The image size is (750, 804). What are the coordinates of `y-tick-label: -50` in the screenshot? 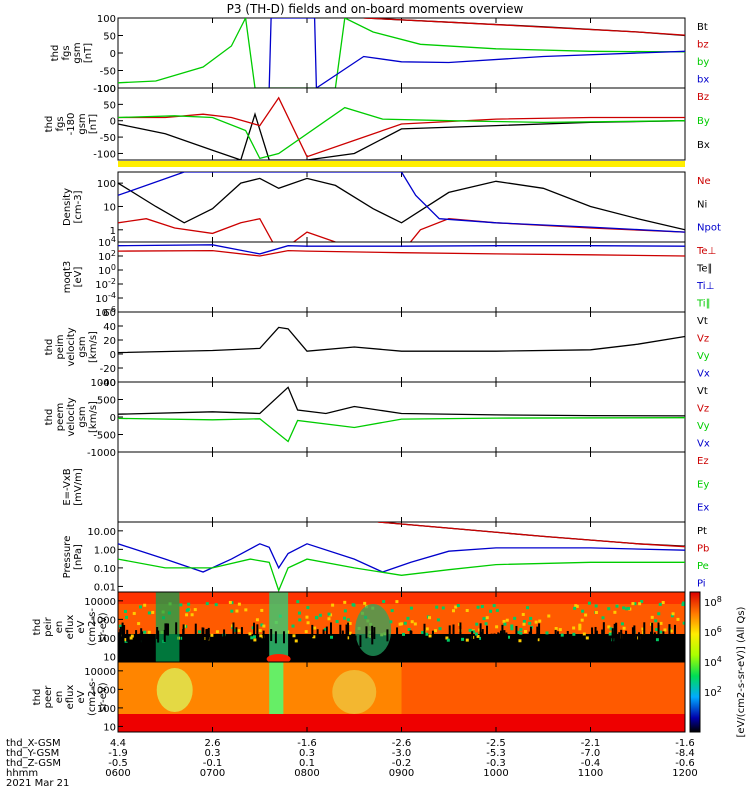 It's located at (108, 138).